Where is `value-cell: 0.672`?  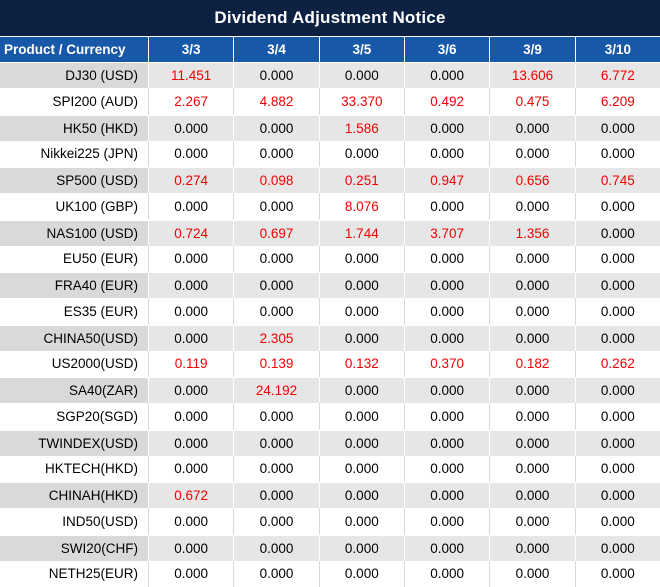
value-cell: 0.672 is located at coordinates (191, 495).